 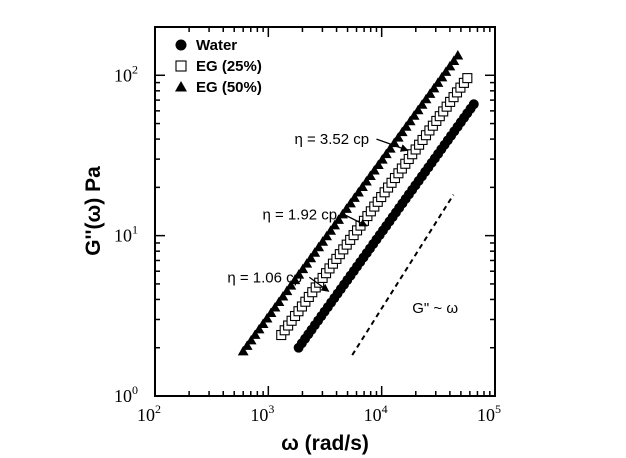 I want to click on legend-label: EG (25%), so click(x=229, y=66).